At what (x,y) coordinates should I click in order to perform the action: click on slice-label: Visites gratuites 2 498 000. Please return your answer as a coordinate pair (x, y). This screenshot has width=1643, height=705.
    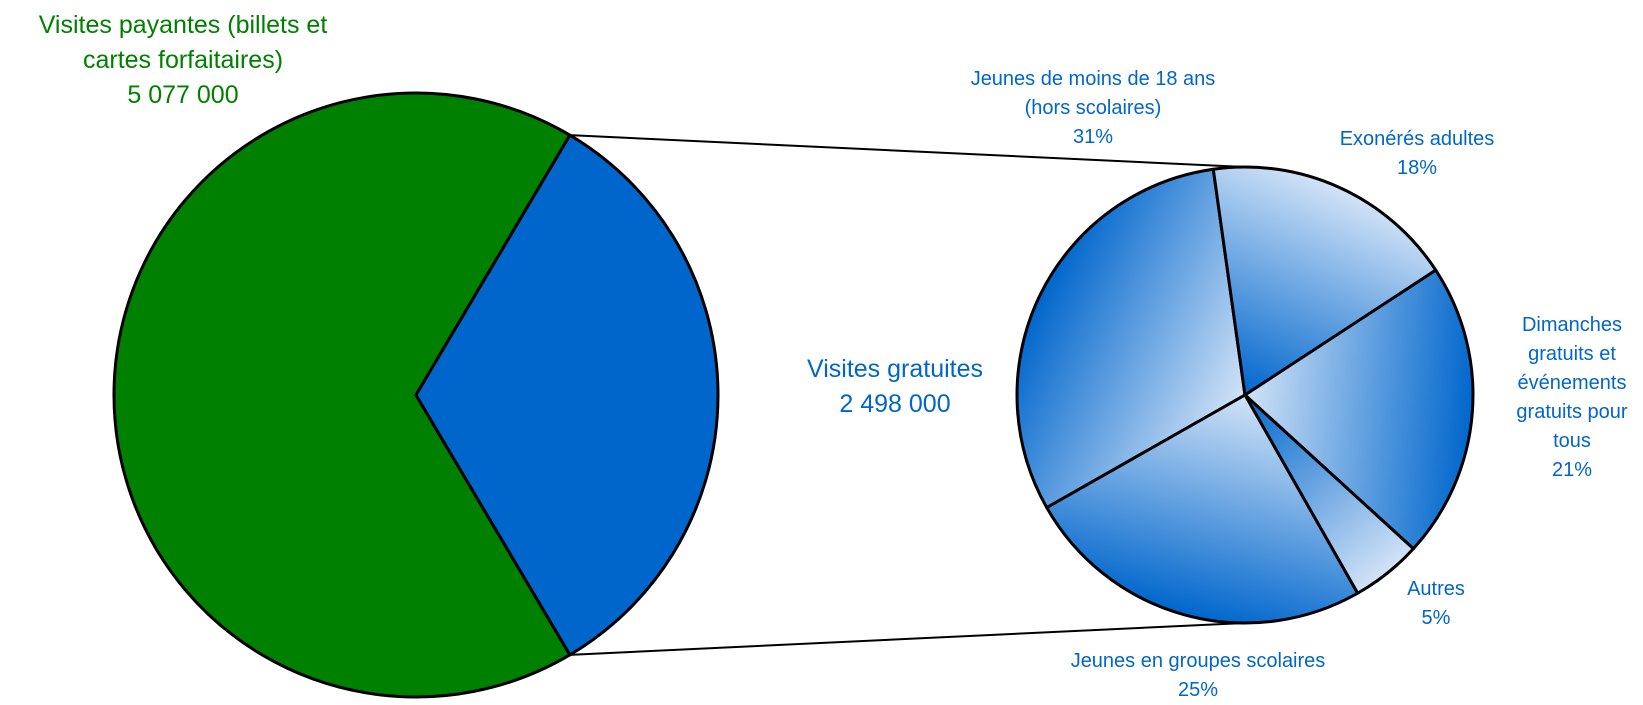
    Looking at the image, I should click on (895, 387).